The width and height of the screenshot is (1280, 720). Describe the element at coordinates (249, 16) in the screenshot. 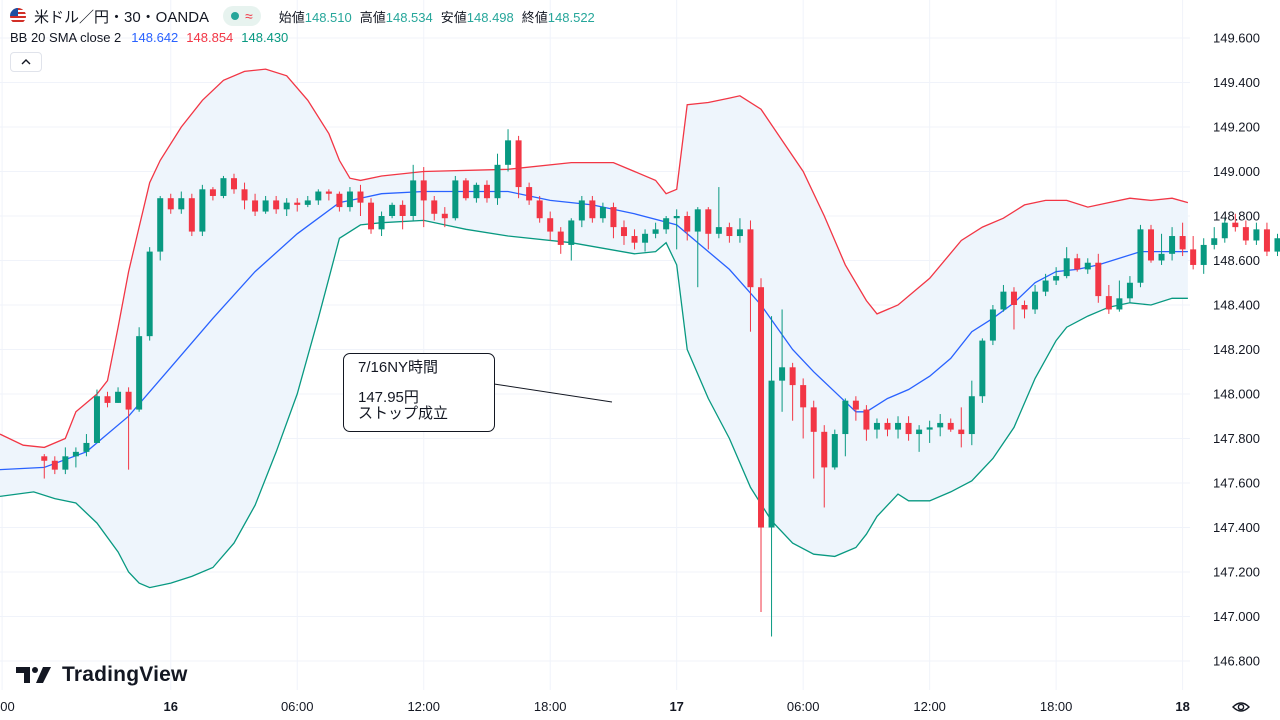

I see `wave-icon: ≈` at that location.